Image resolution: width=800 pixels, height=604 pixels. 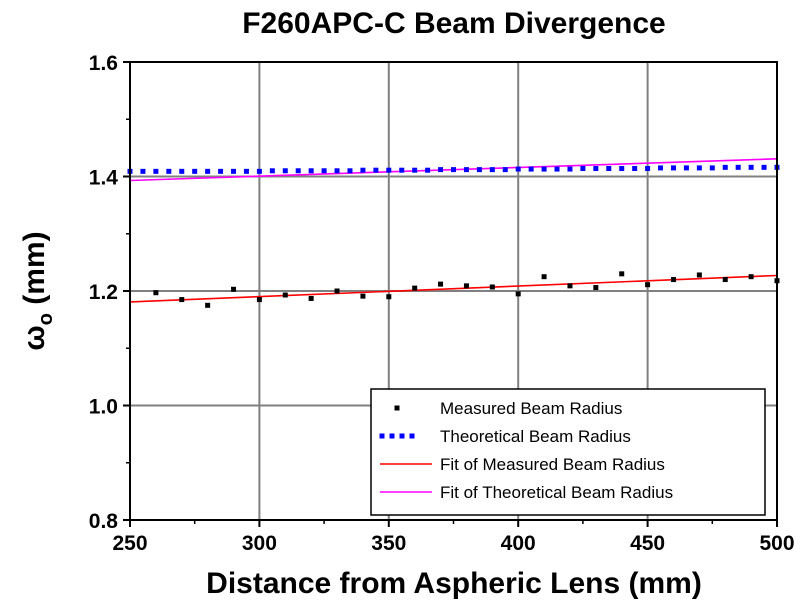 I want to click on chart-title: F260APC-C Beam Divergence, so click(x=454, y=23).